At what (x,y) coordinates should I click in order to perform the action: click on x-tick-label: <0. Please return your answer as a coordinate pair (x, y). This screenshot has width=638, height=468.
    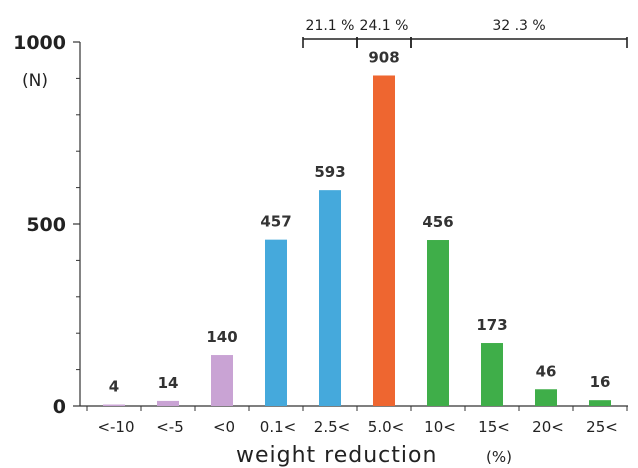
    Looking at the image, I should click on (224, 427).